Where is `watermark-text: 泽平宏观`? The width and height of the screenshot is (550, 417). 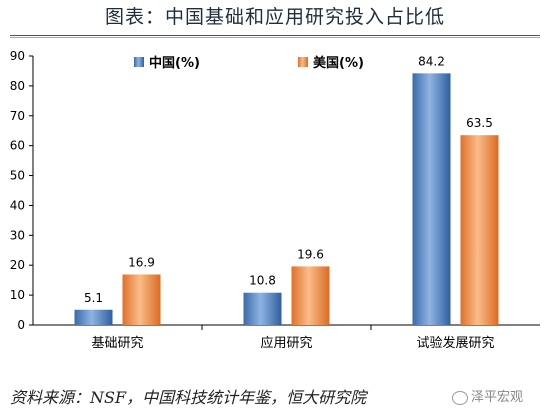
watermark-text: 泽平宏观 is located at coordinates (497, 397).